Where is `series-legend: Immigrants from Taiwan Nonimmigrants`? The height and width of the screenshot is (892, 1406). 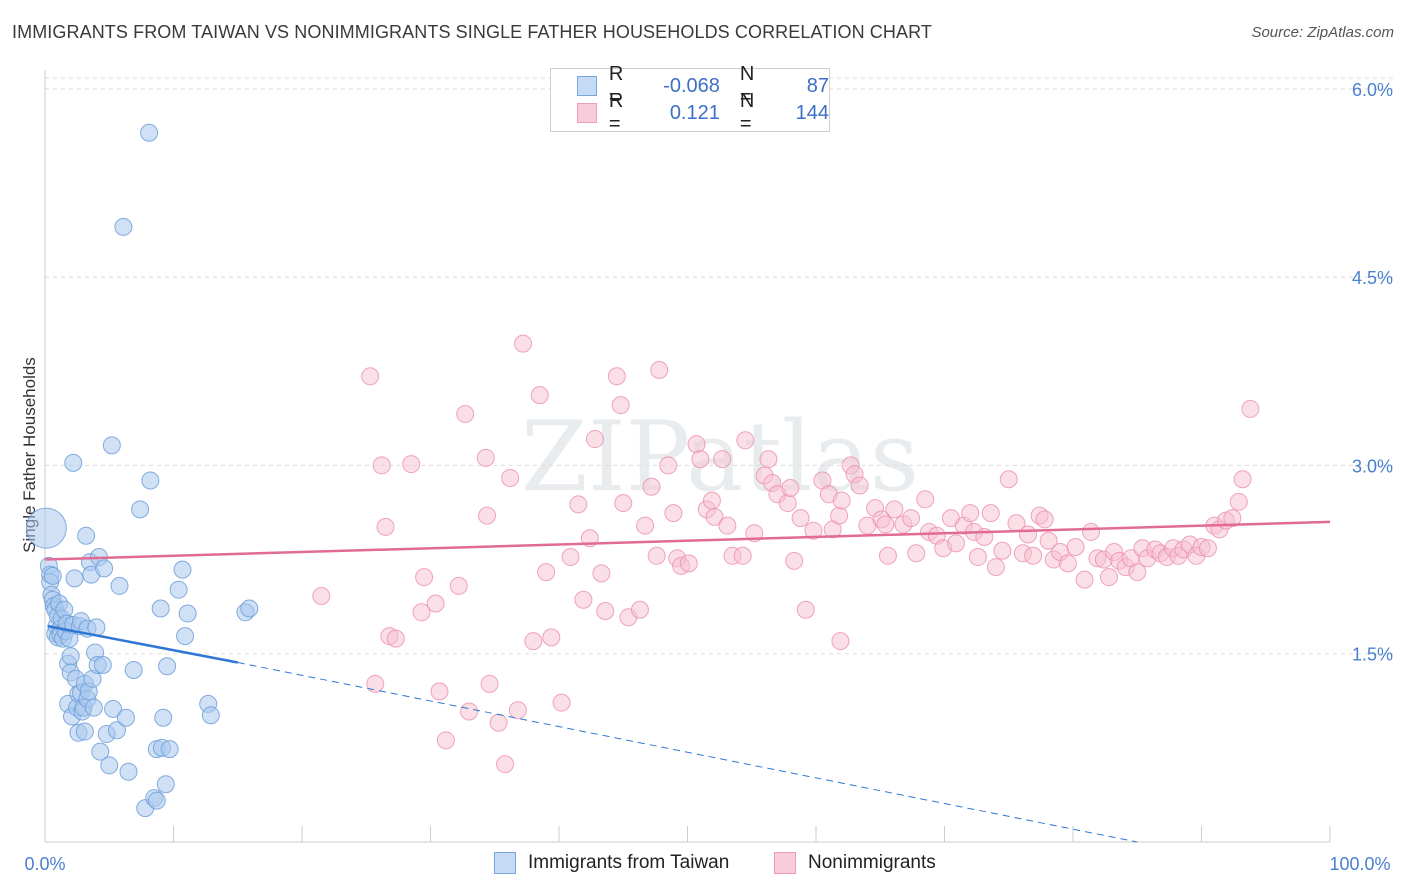
series-legend: Immigrants from Taiwan Nonimmigrants is located at coordinates (703, 865).